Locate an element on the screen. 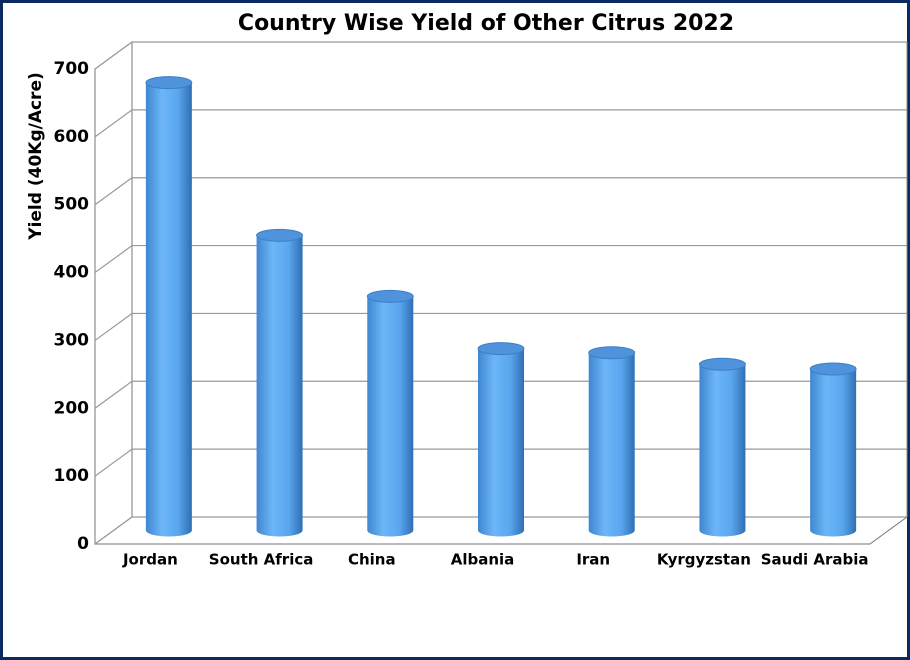 The height and width of the screenshot is (660, 910). x-tick-label: Iran is located at coordinates (593, 560).